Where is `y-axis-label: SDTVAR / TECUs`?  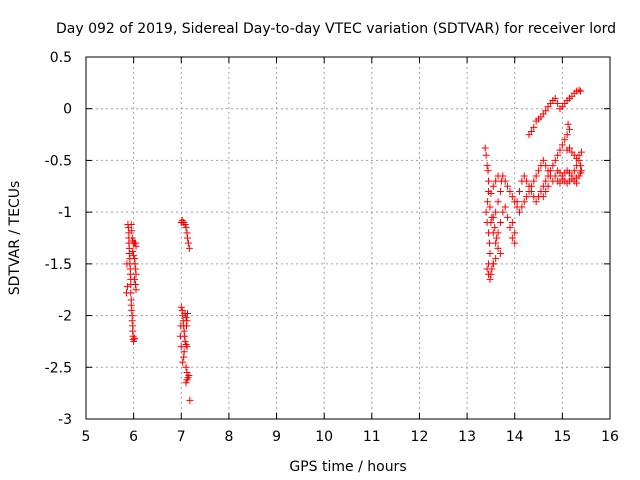 y-axis-label: SDTVAR / TECUs is located at coordinates (15, 238).